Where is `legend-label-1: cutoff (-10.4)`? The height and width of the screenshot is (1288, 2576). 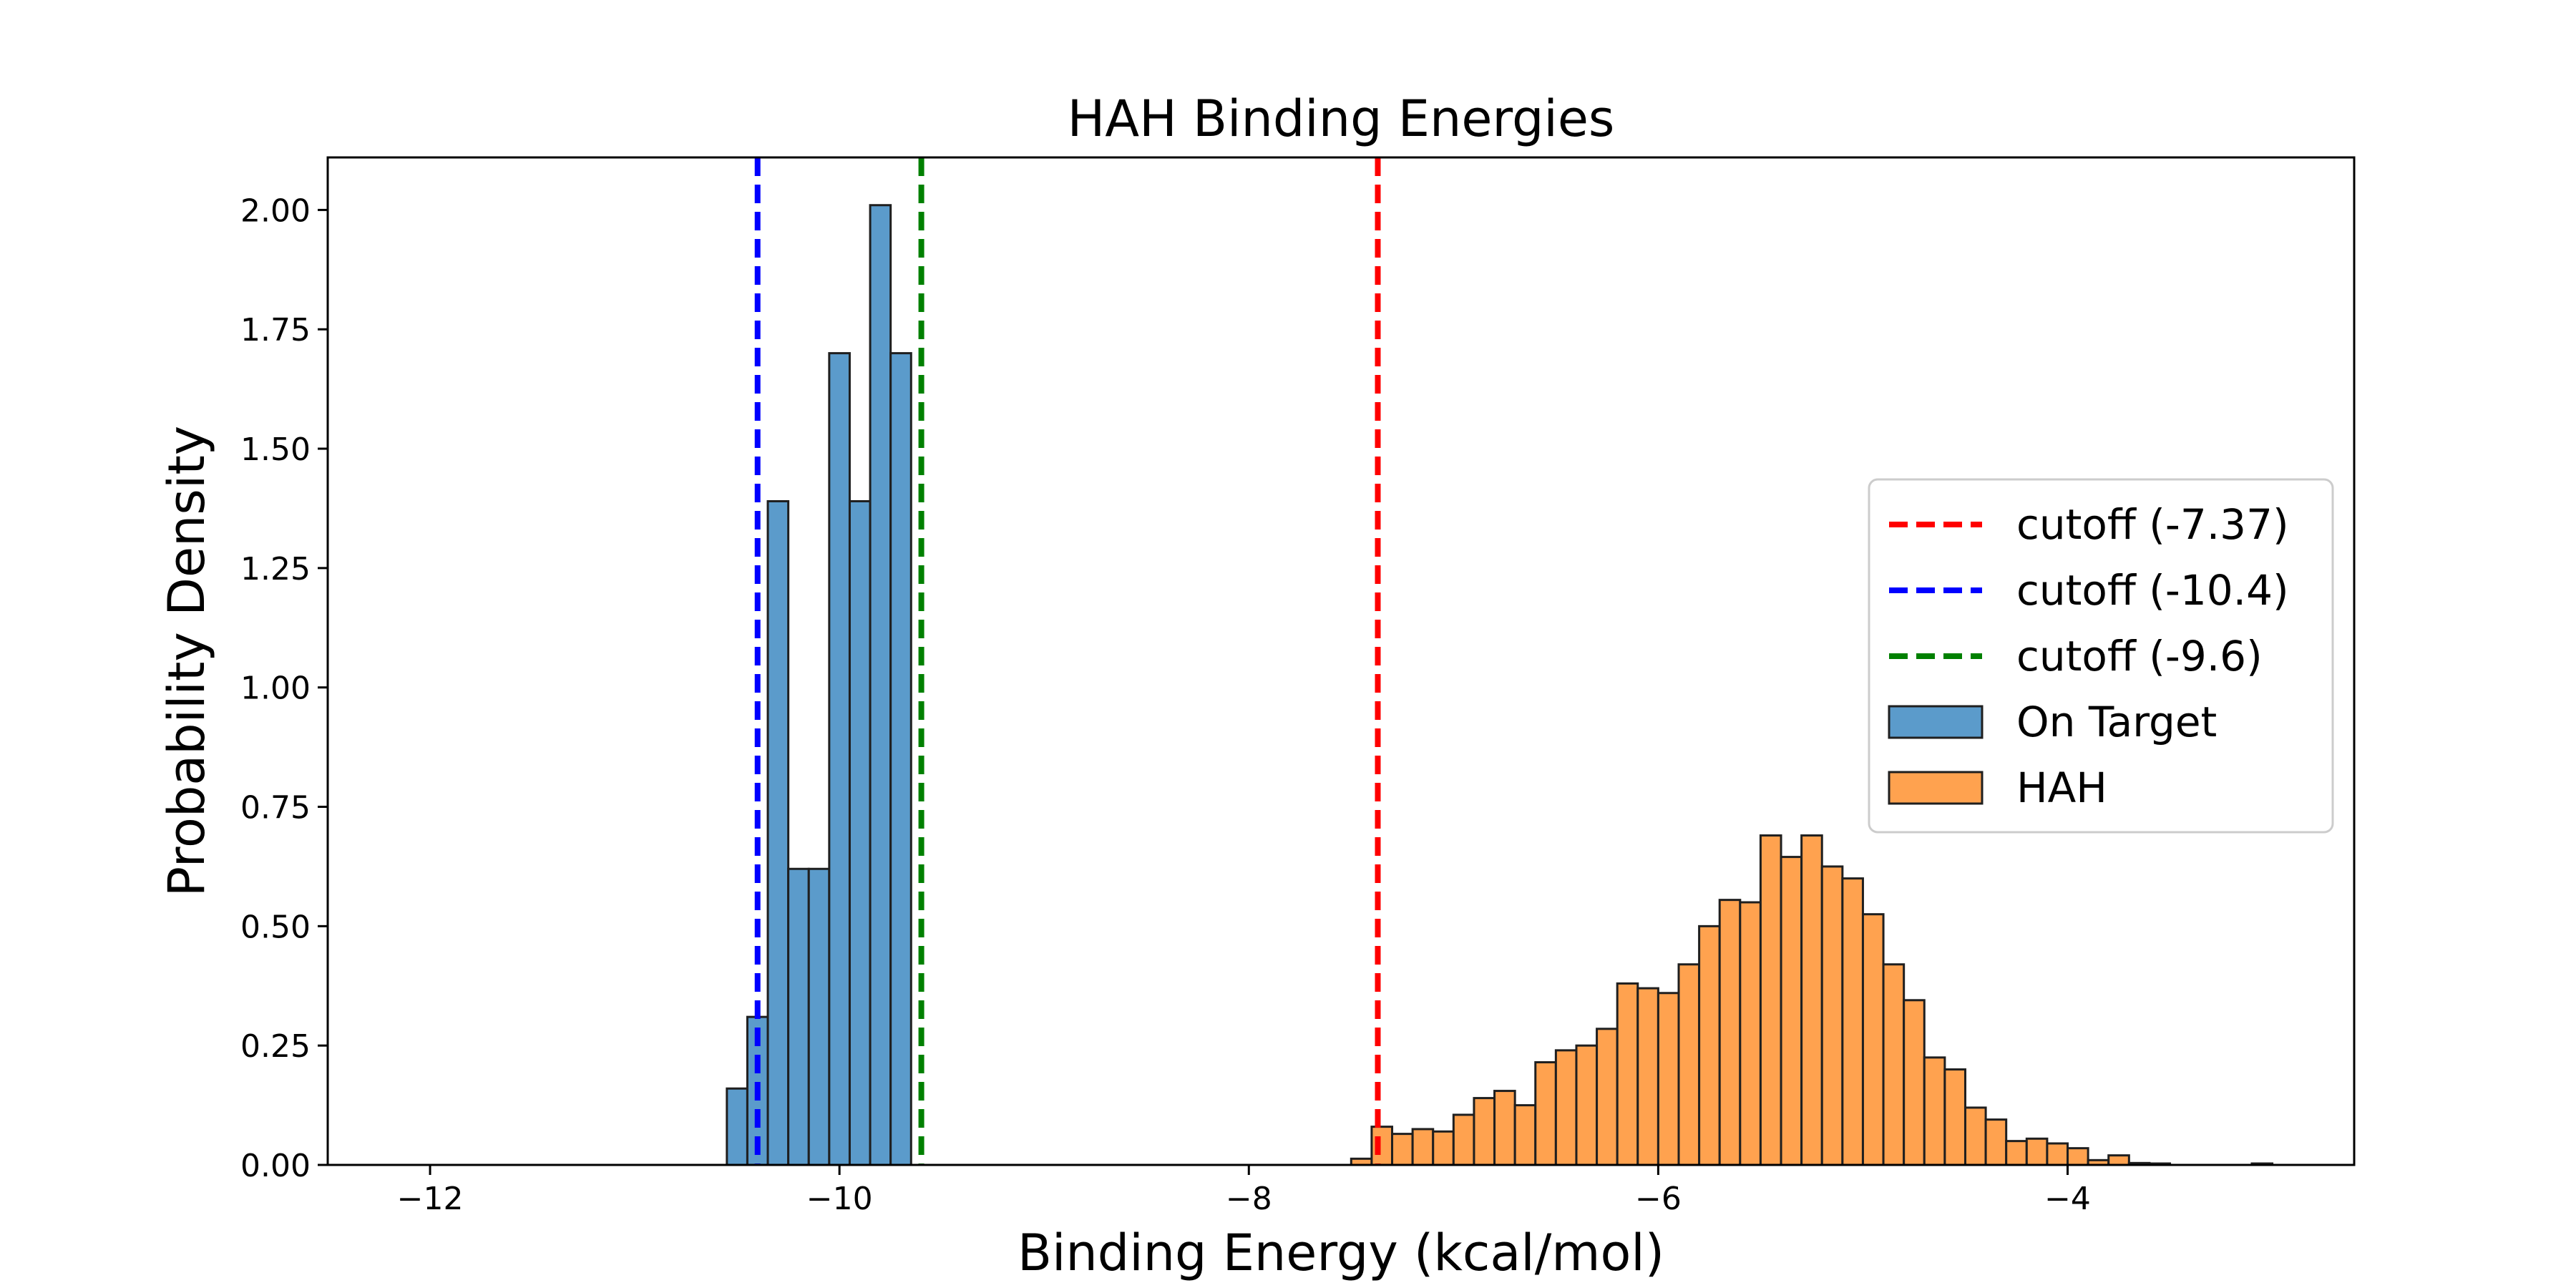 legend-label-1: cutoff (-10.4) is located at coordinates (2152, 590).